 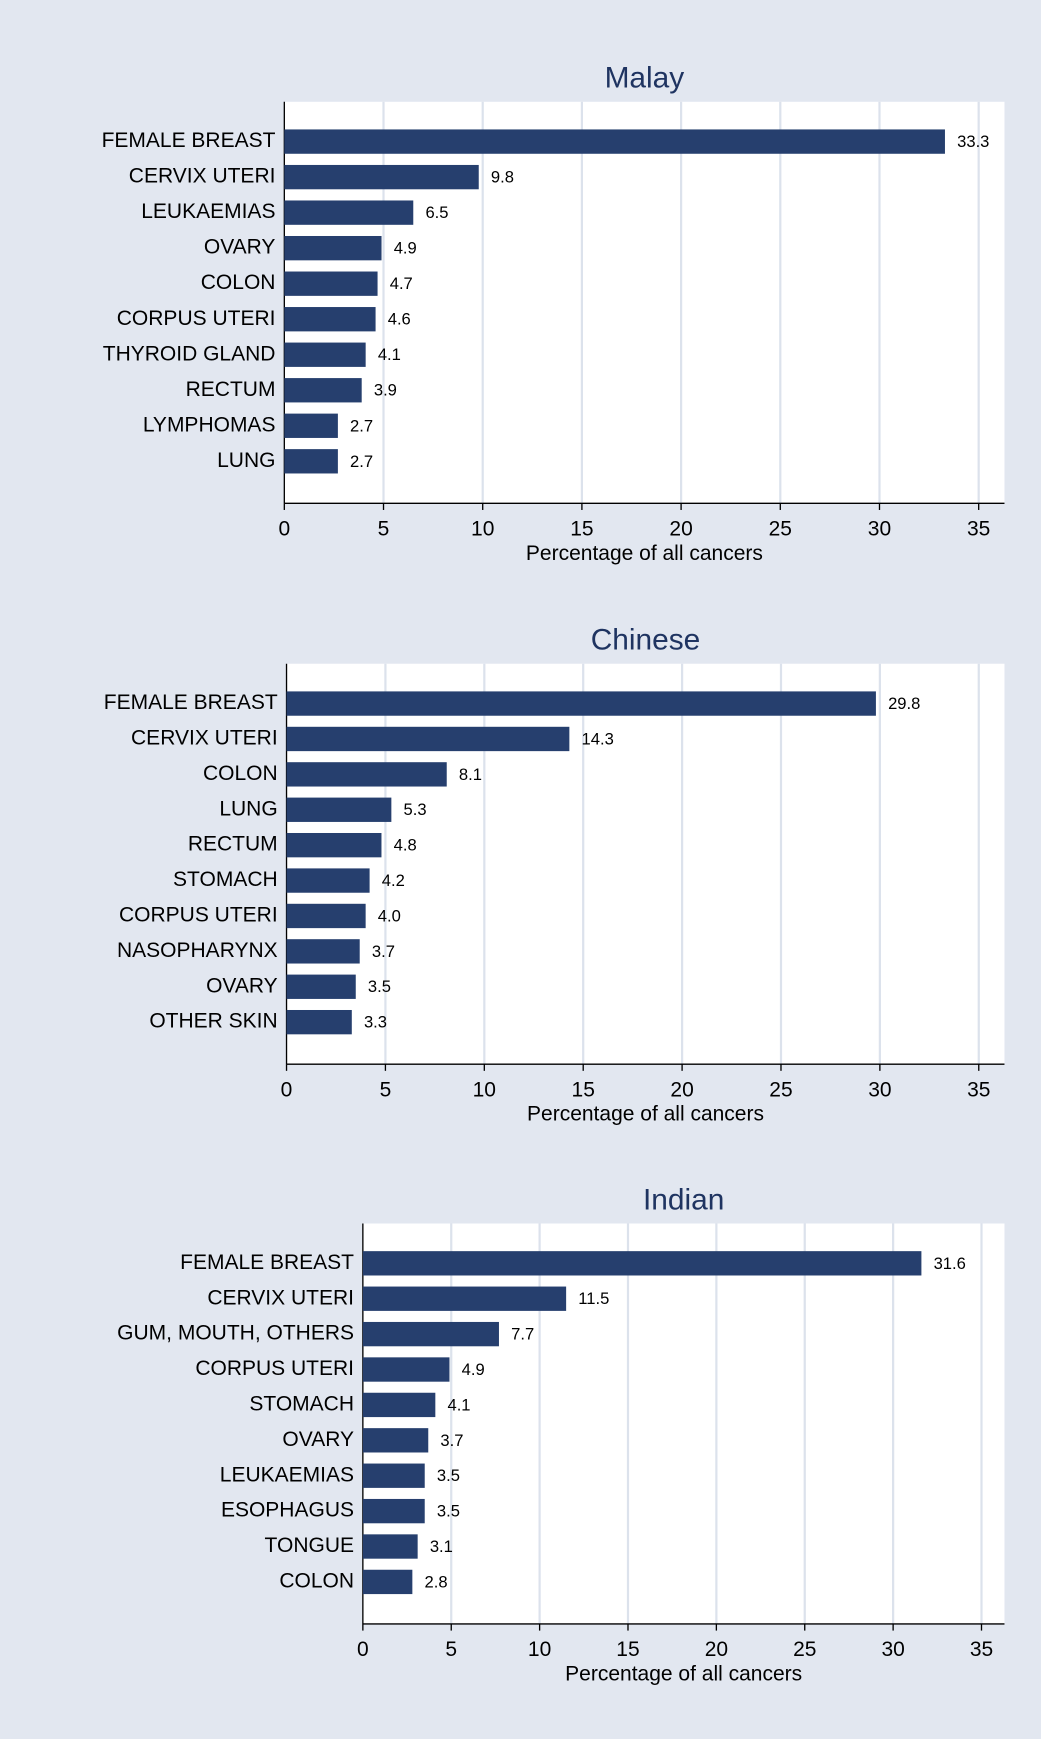 What do you see at coordinates (389, 915) in the screenshot?
I see `value-label: 4.0` at bounding box center [389, 915].